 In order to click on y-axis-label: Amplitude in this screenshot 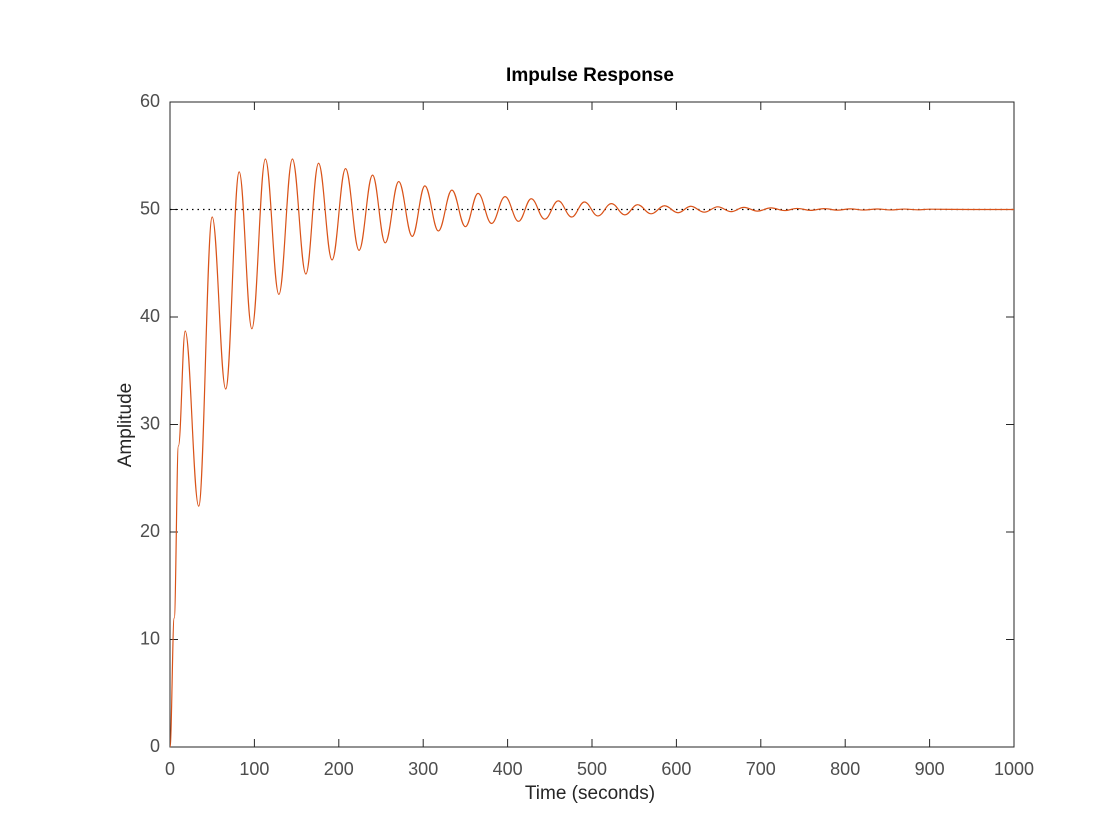, I will do `click(125, 425)`.